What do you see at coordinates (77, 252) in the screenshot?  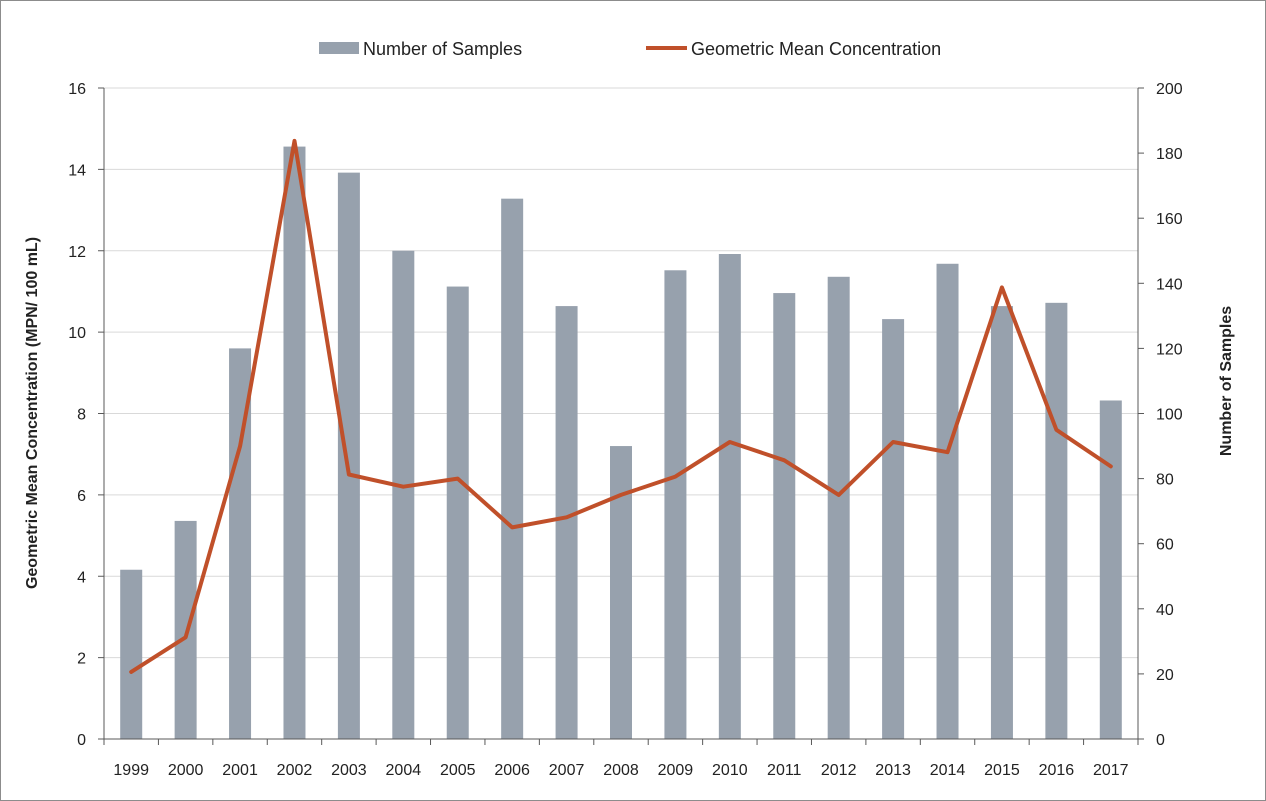 I see `left-tick-label-12: 12` at bounding box center [77, 252].